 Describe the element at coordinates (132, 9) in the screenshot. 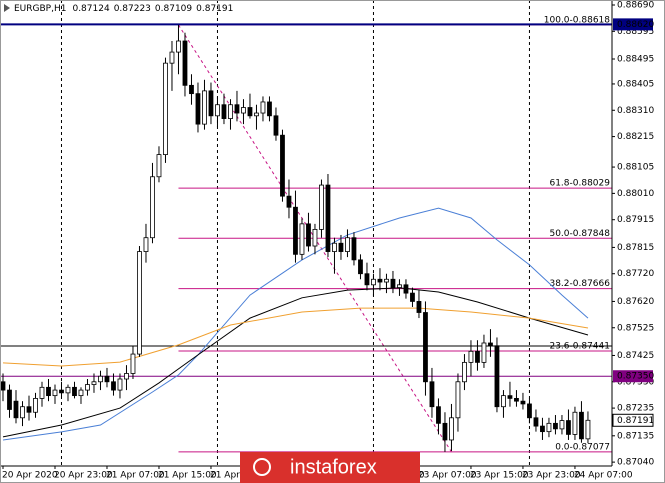

I see `header-high: 0.87223` at that location.